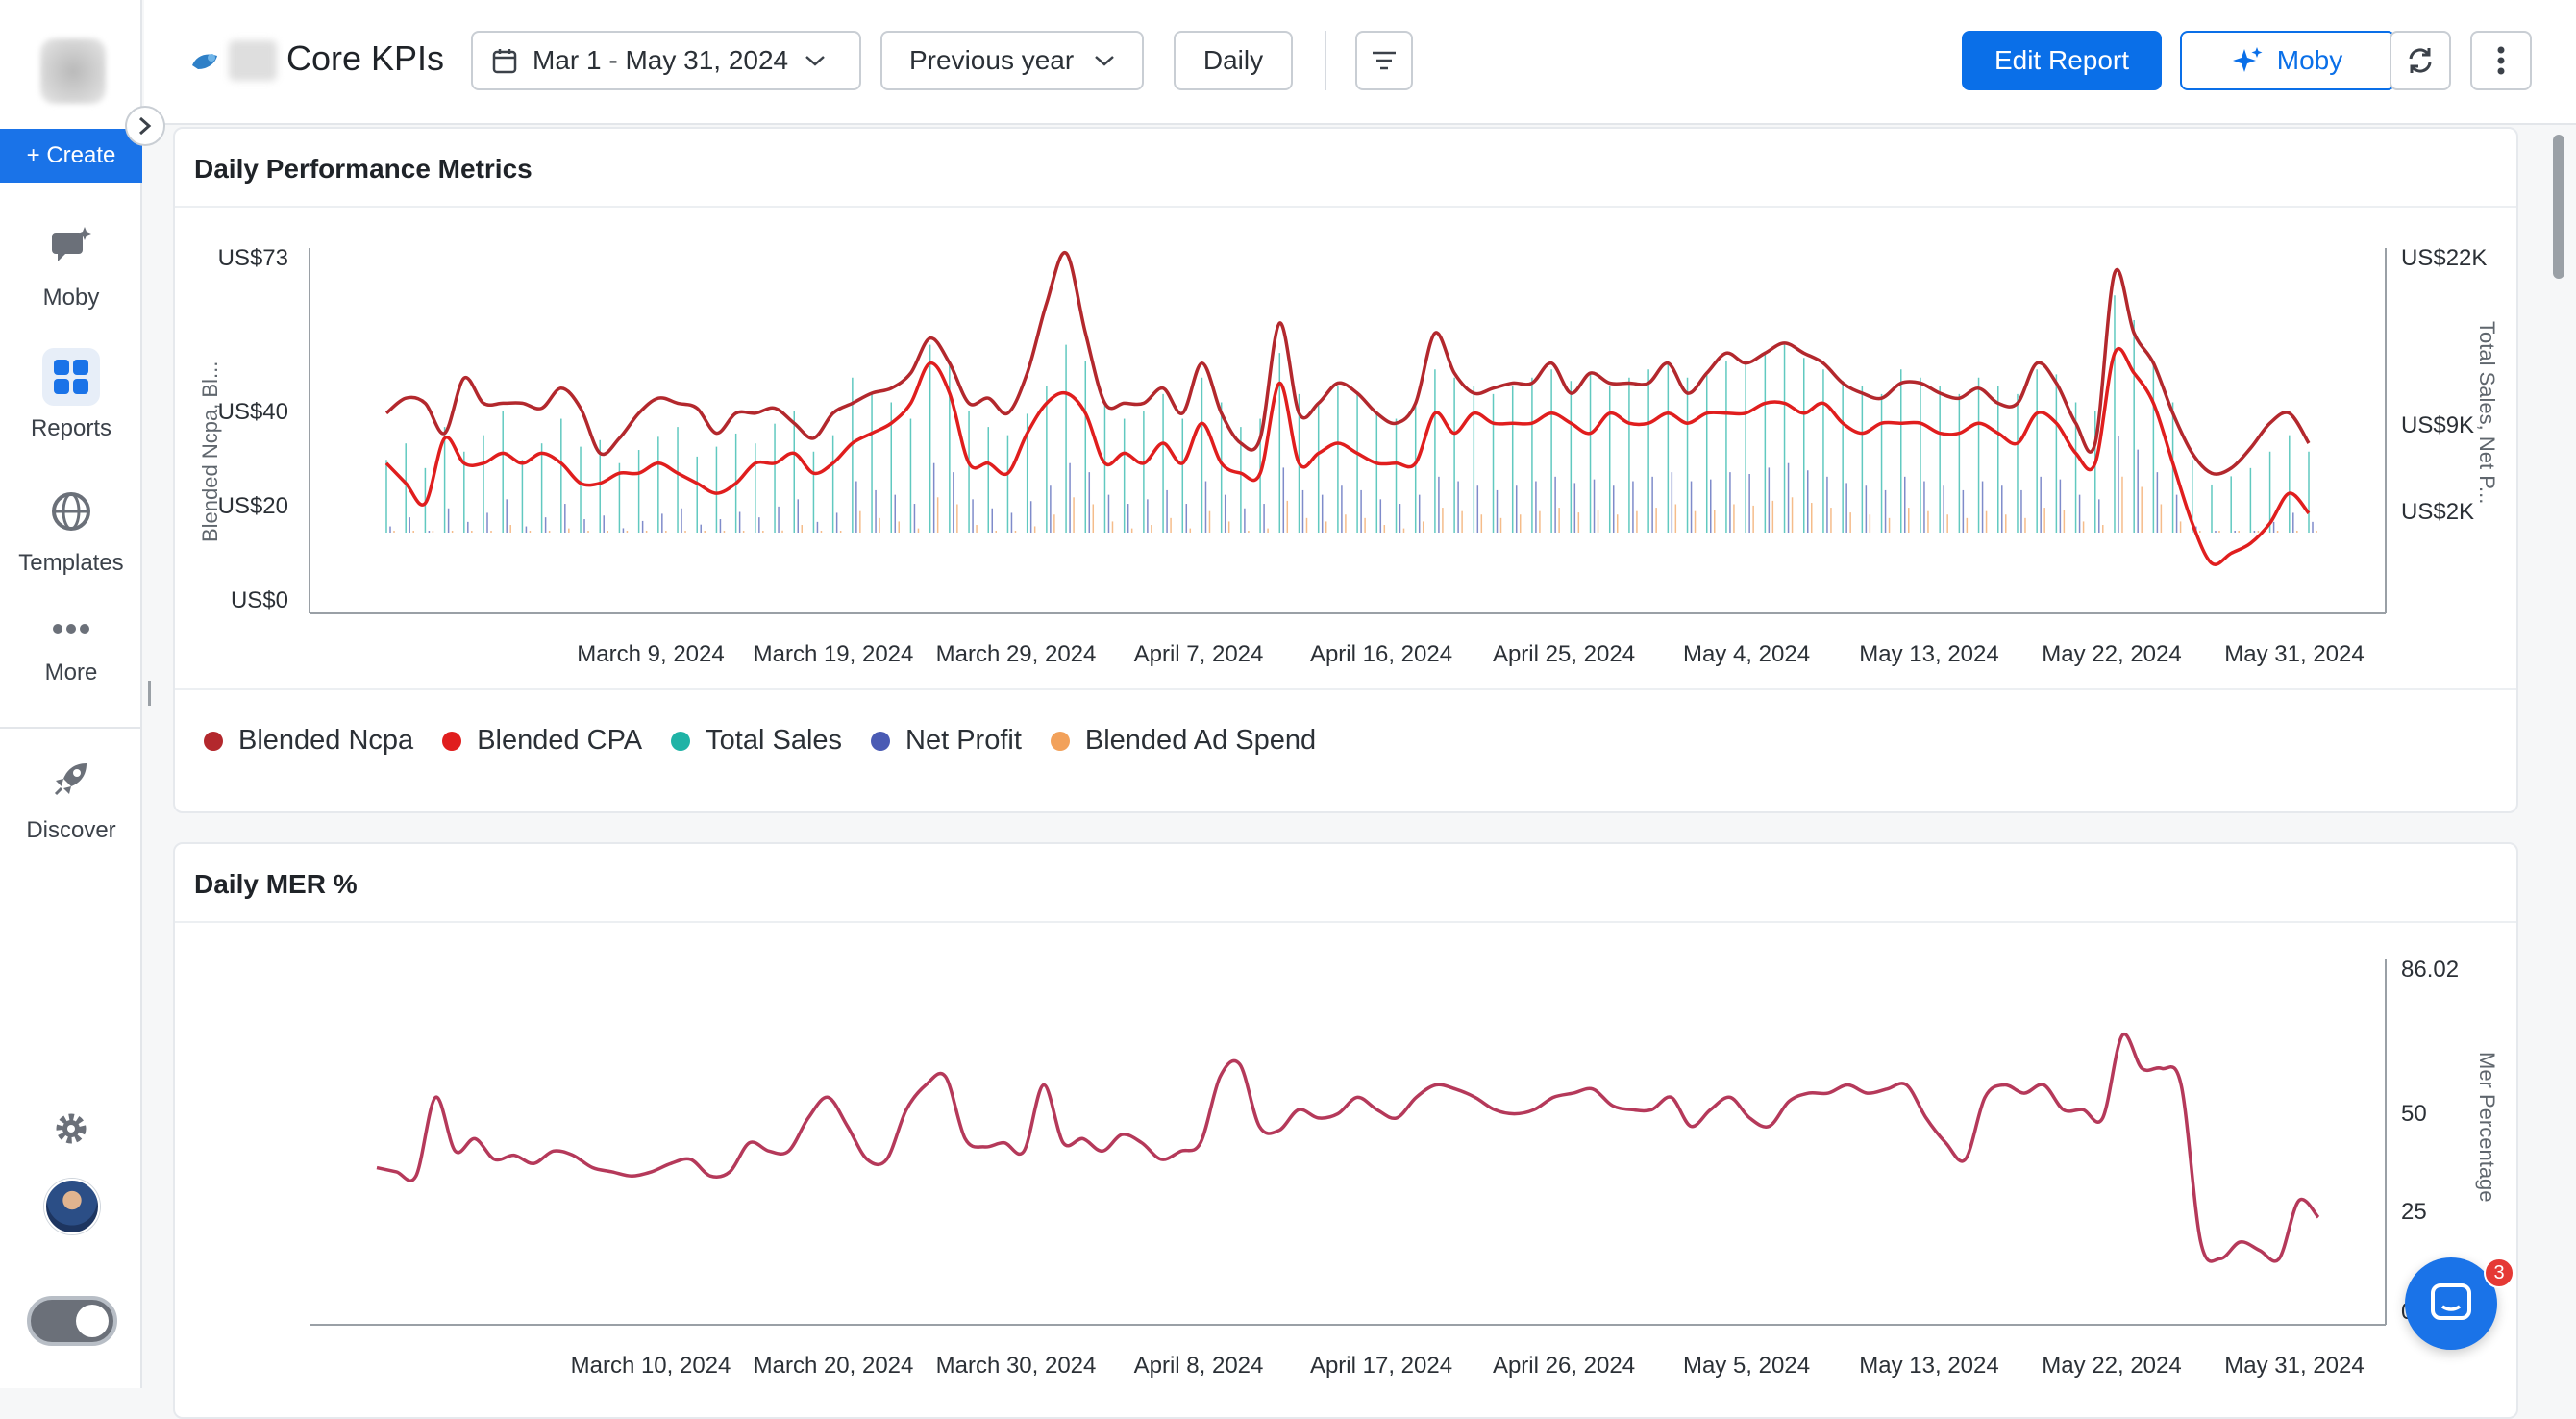 The image size is (2576, 1419). What do you see at coordinates (834, 1366) in the screenshot?
I see `x-tick-label: March 20, 2024` at bounding box center [834, 1366].